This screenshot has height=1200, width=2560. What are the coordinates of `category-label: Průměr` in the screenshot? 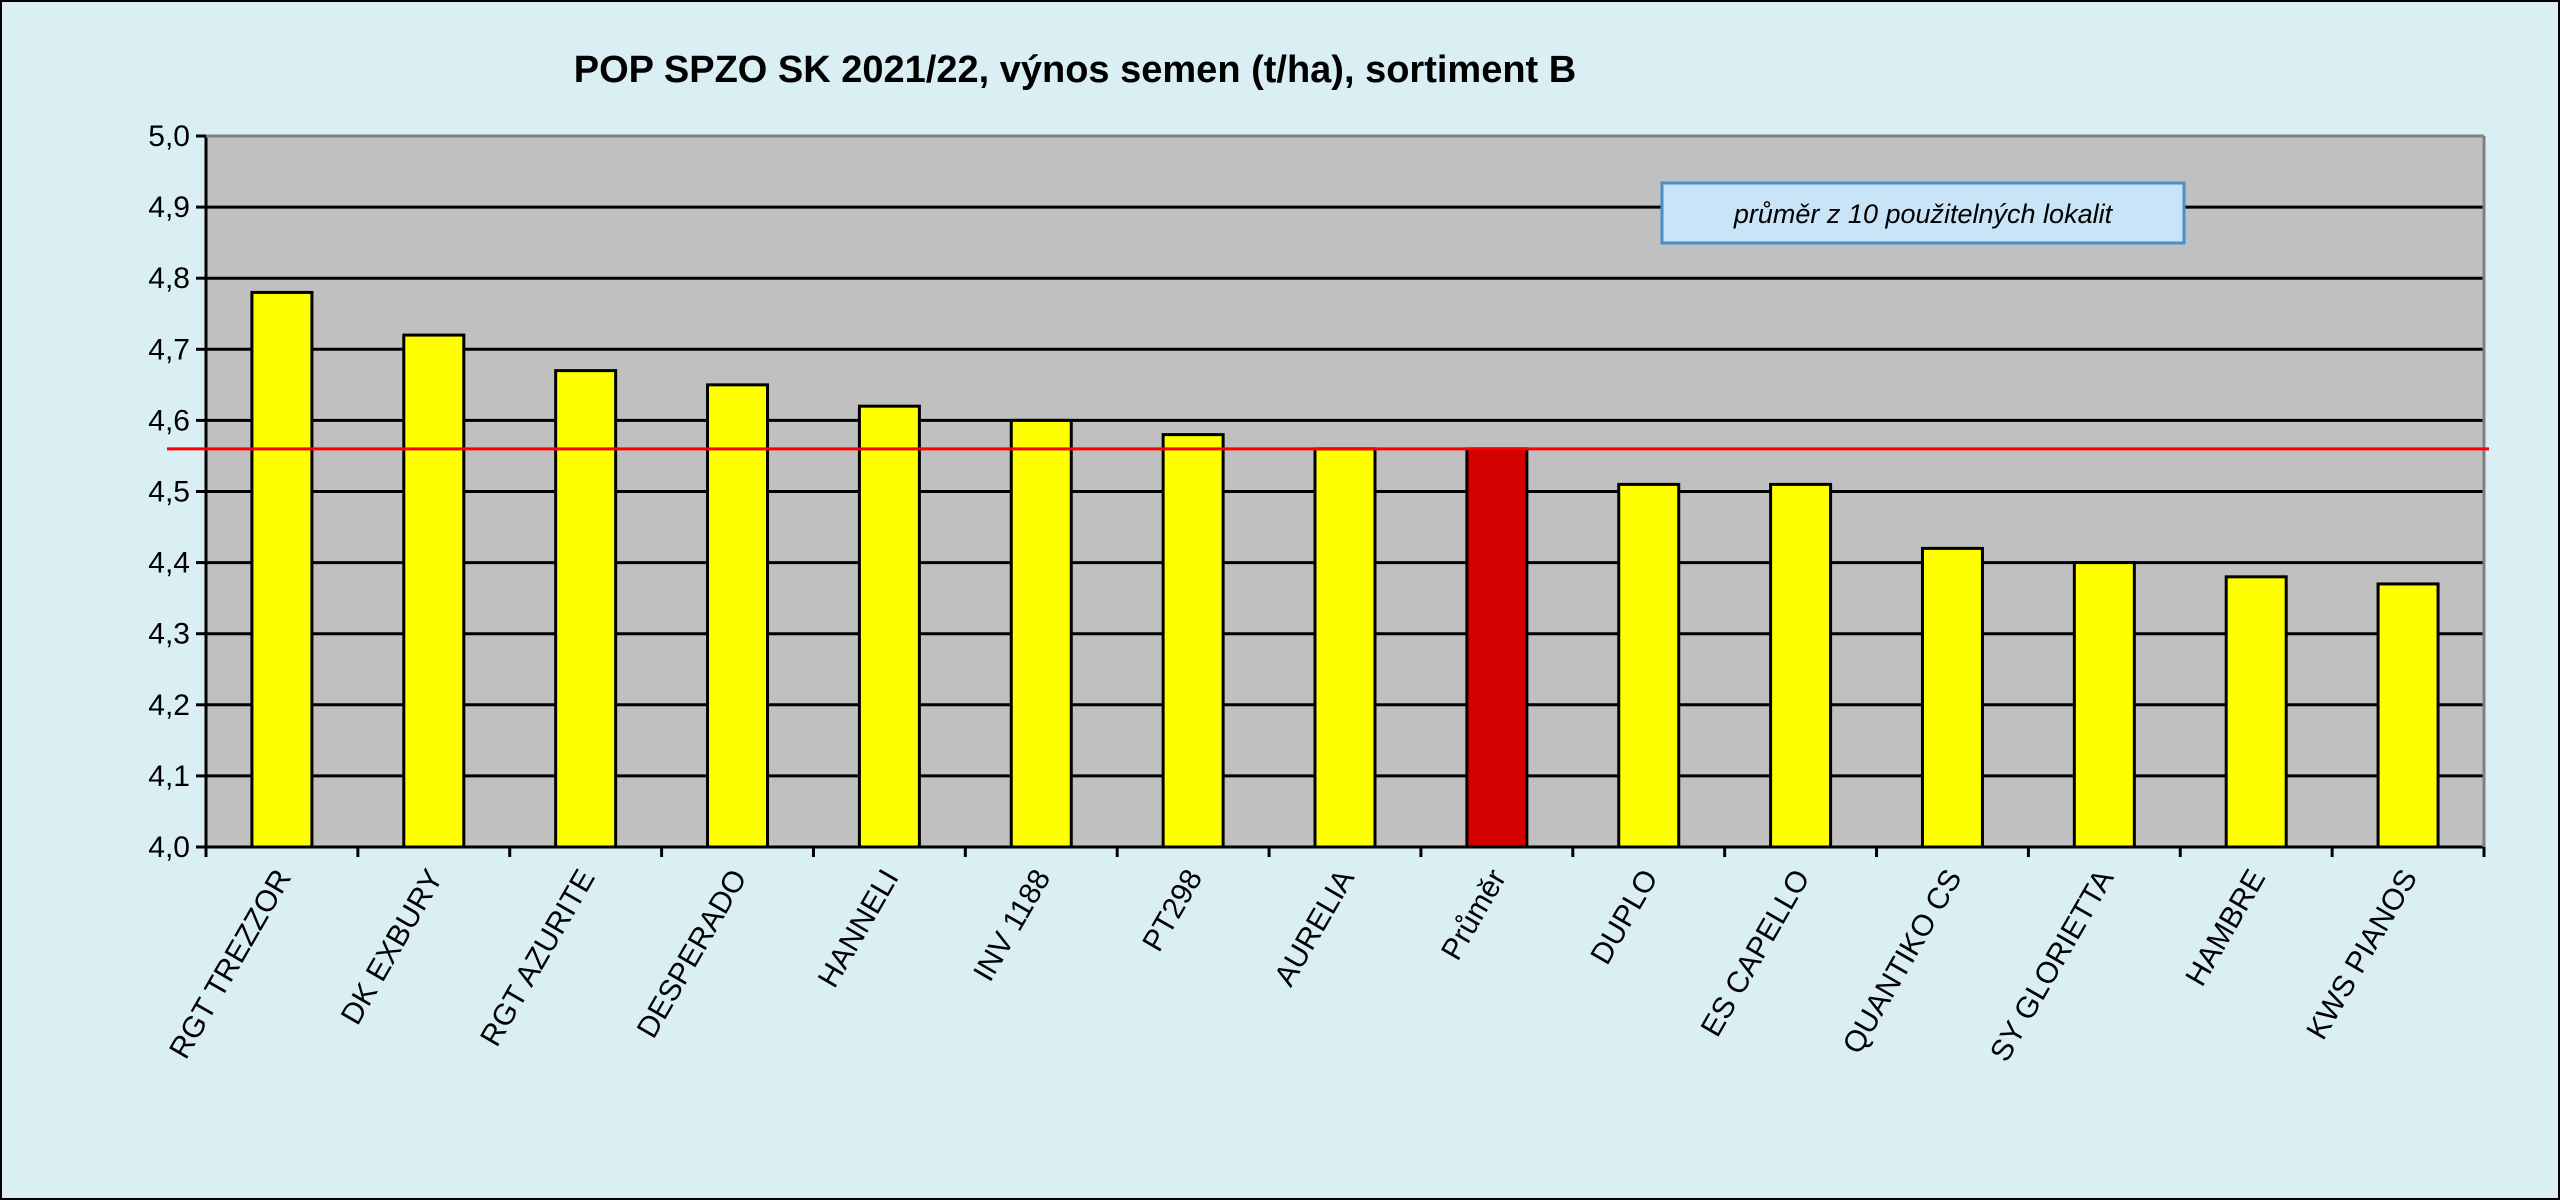 It's located at (1474, 915).